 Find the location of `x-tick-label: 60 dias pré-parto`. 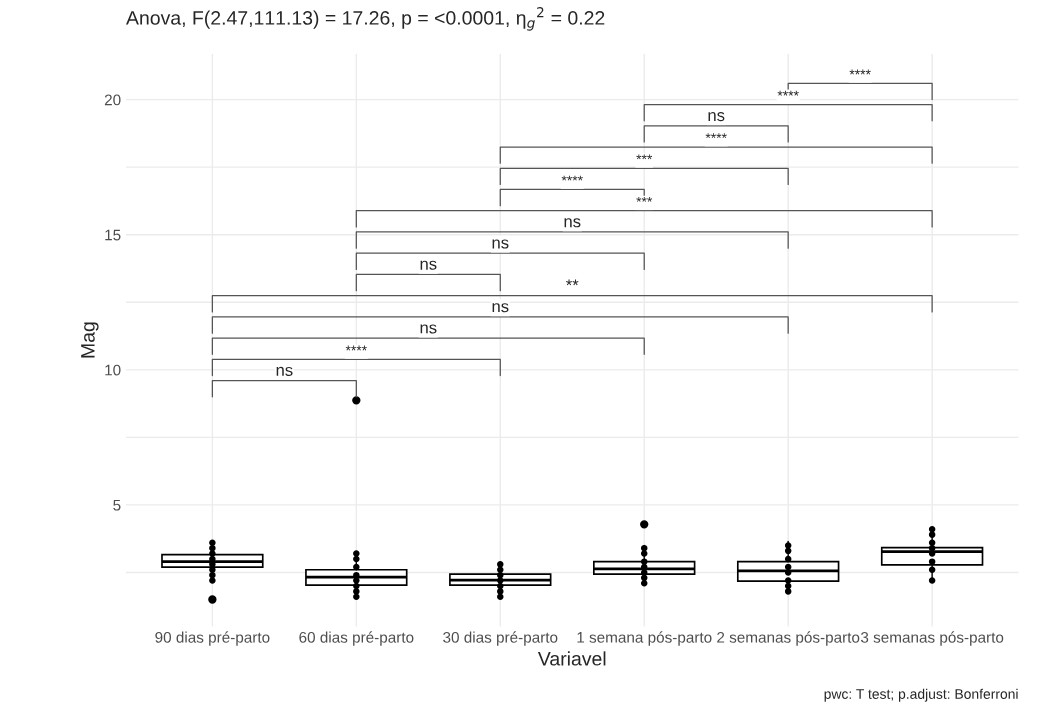

x-tick-label: 60 dias pré-parto is located at coordinates (356, 638).